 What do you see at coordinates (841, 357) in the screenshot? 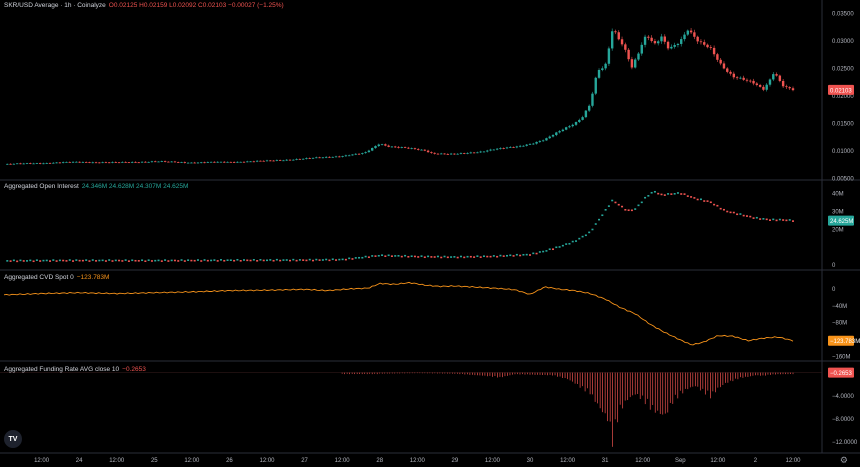
I see `y-tick-label: −160M` at bounding box center [841, 357].